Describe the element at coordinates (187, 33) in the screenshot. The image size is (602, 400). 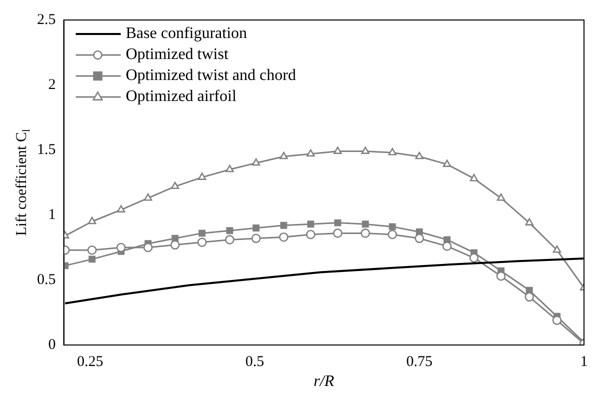
I see `legend-label: Base configuration` at that location.